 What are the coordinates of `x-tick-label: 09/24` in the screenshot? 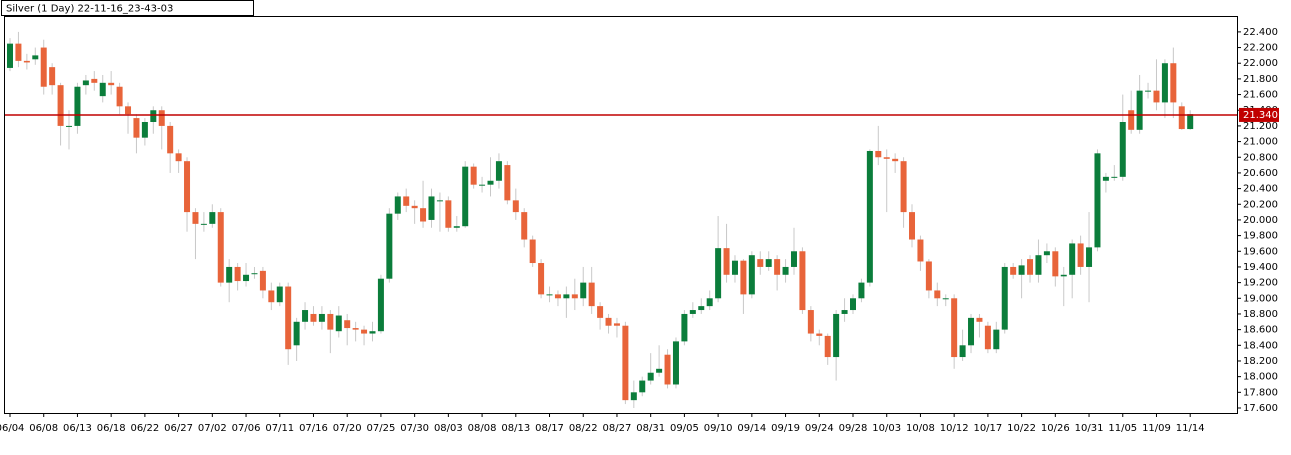 It's located at (819, 428).